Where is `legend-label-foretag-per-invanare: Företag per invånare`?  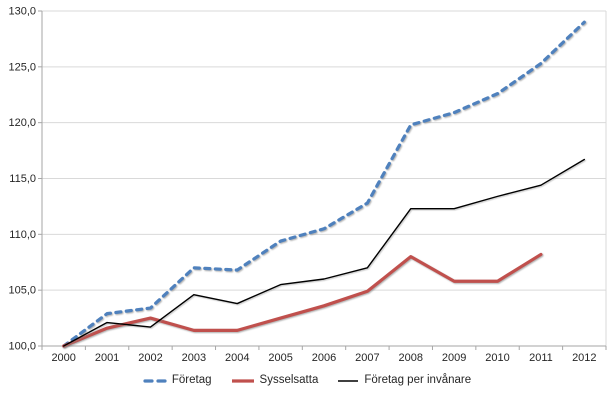
legend-label-foretag-per-invanare: Företag per invånare is located at coordinates (418, 380).